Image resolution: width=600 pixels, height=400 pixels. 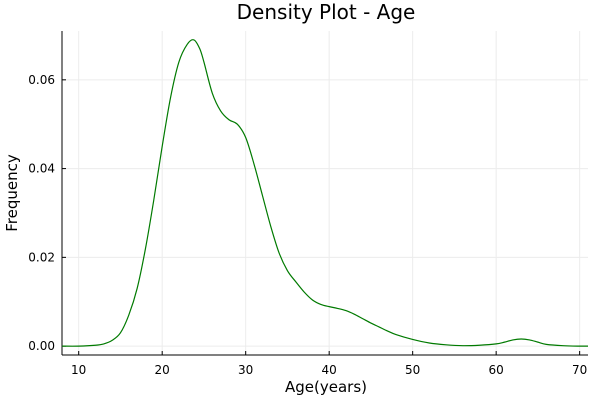 What do you see at coordinates (41, 169) in the screenshot?
I see `y-tick-label: 0.04` at bounding box center [41, 169].